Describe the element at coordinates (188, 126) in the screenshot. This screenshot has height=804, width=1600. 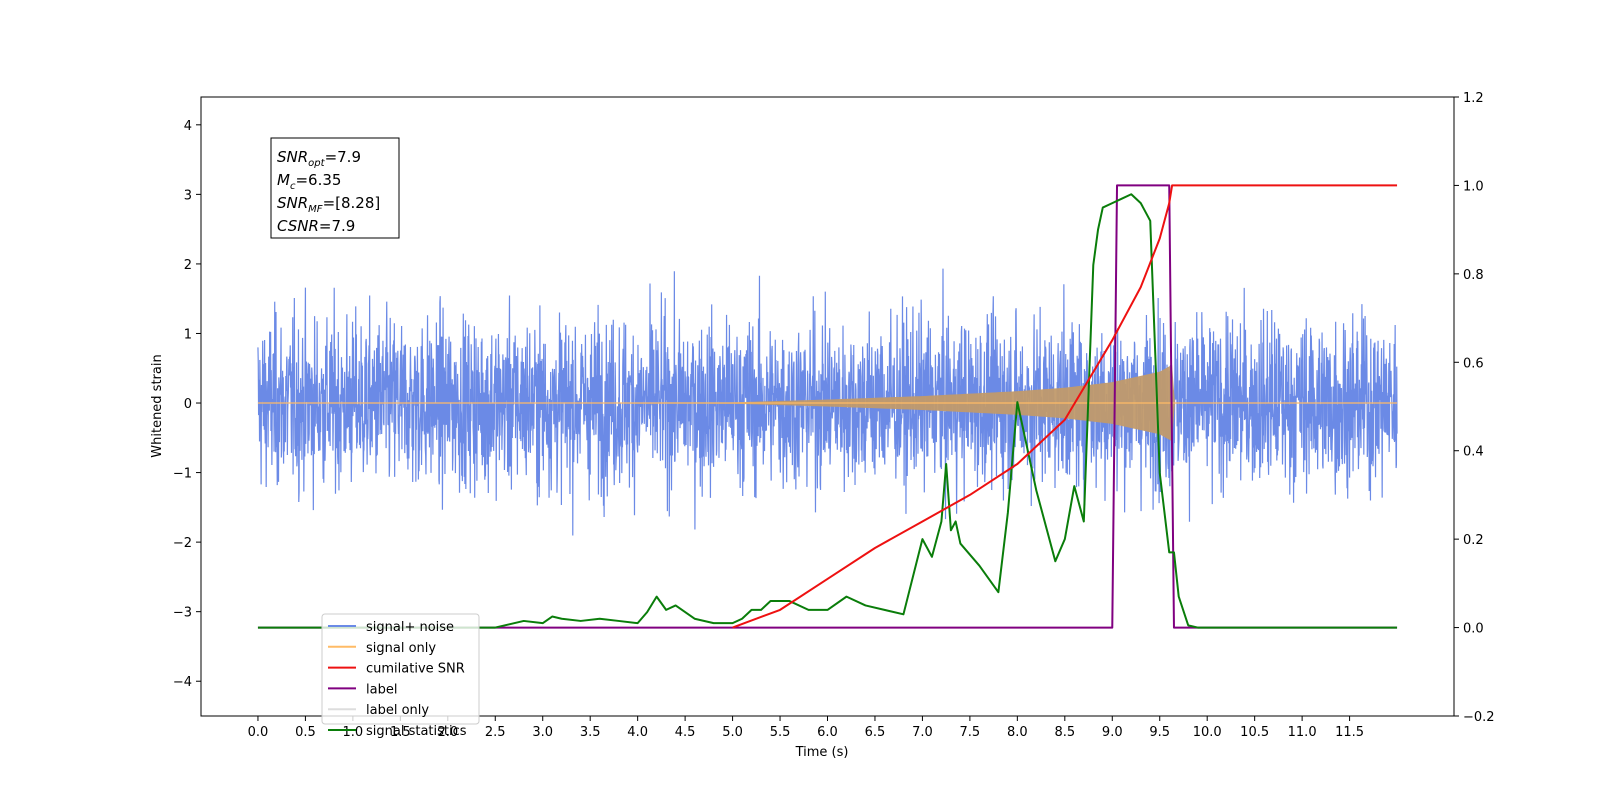
I see `y-tick-label: 4` at that location.